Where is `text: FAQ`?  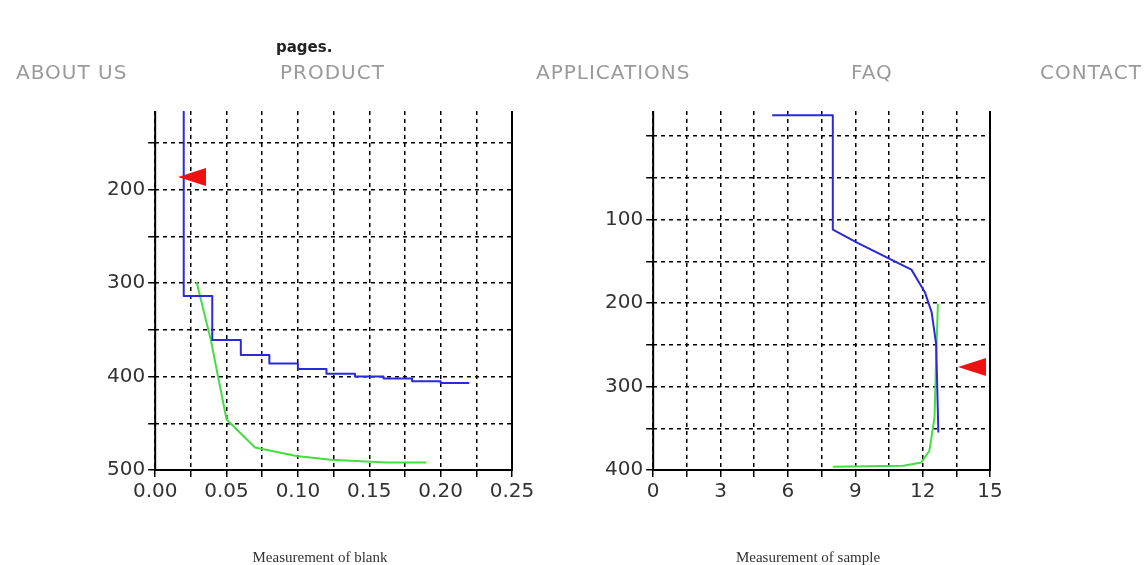
text: FAQ is located at coordinates (872, 72).